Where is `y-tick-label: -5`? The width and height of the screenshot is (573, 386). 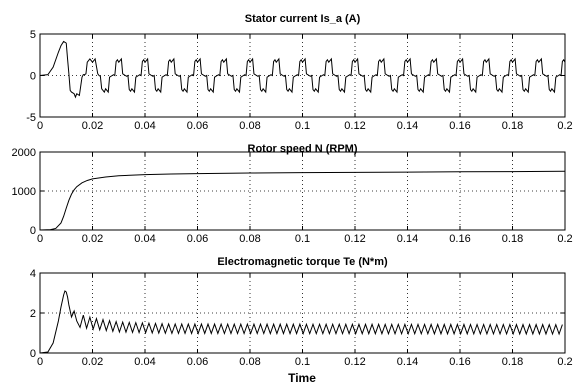
y-tick-label: -5 is located at coordinates (31, 118).